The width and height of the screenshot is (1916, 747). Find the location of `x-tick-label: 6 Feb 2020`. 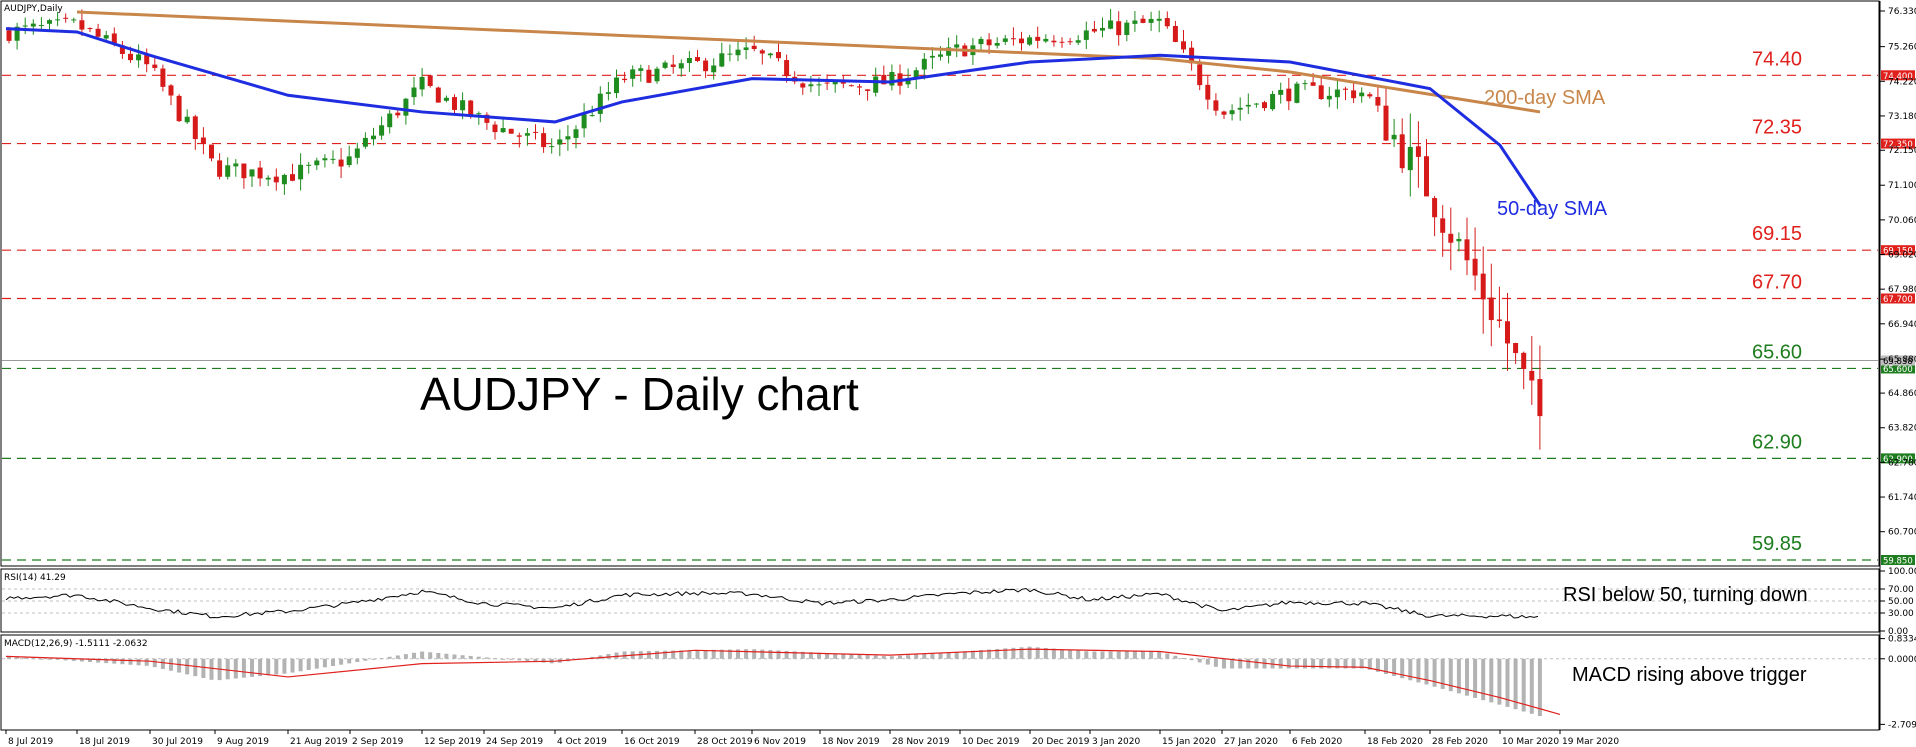

x-tick-label: 6 Feb 2020 is located at coordinates (1317, 742).